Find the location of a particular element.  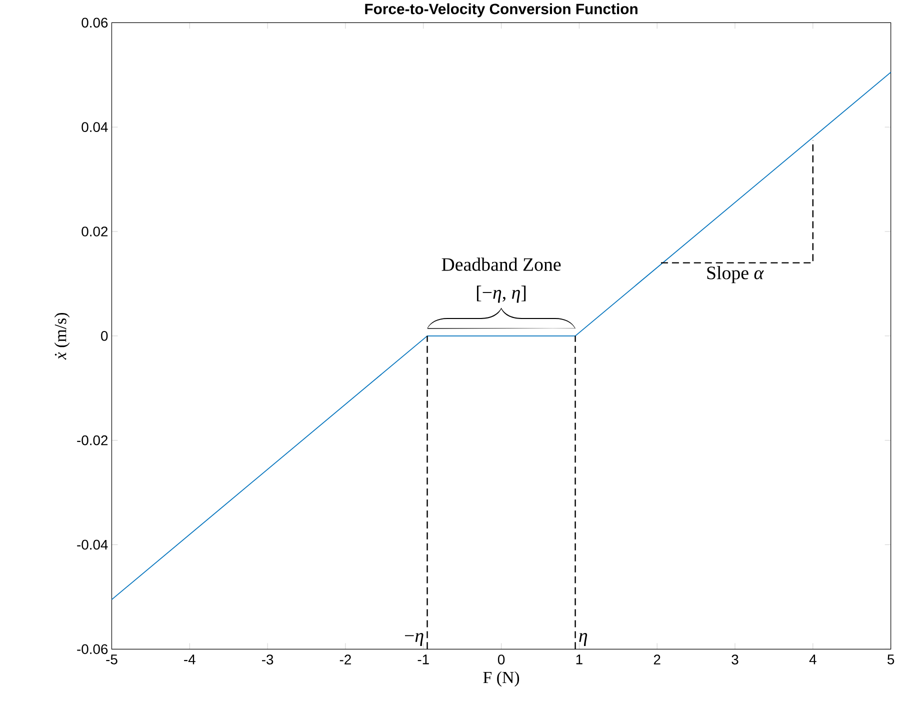

y-tick-label: 0.04 is located at coordinates (95, 127).